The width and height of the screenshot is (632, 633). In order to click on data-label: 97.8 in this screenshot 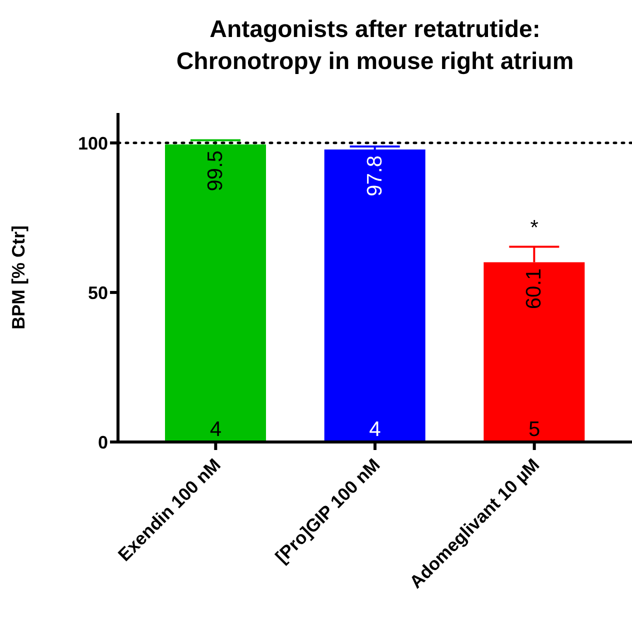, I will do `click(374, 175)`.